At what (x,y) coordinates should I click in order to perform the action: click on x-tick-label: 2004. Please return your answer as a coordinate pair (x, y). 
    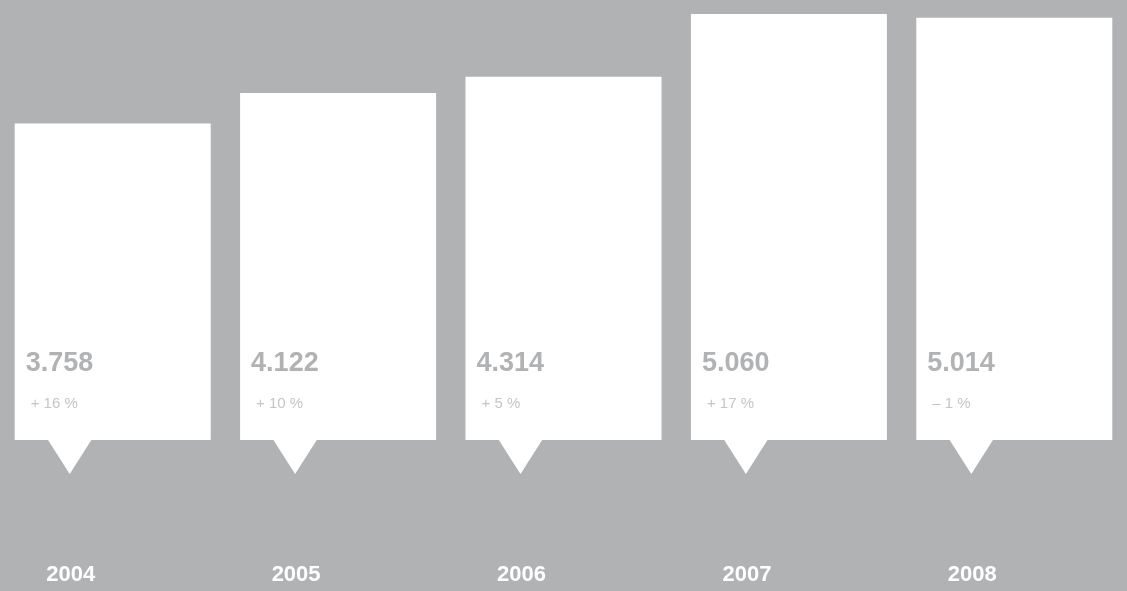
    Looking at the image, I should click on (71, 573).